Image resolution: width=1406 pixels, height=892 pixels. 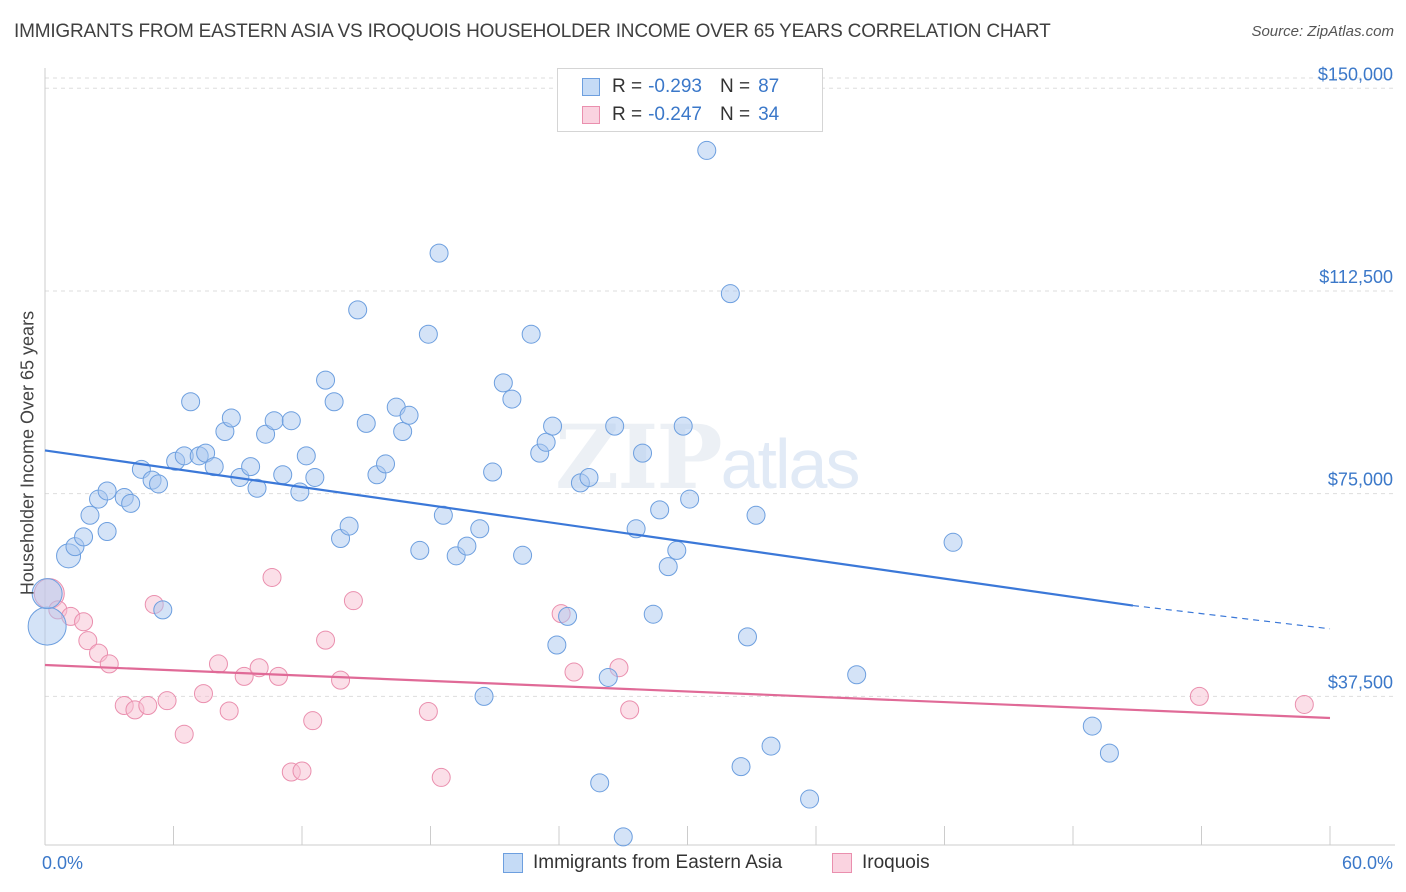 I want to click on bottom-legend-swatch-pink, so click(x=842, y=863).